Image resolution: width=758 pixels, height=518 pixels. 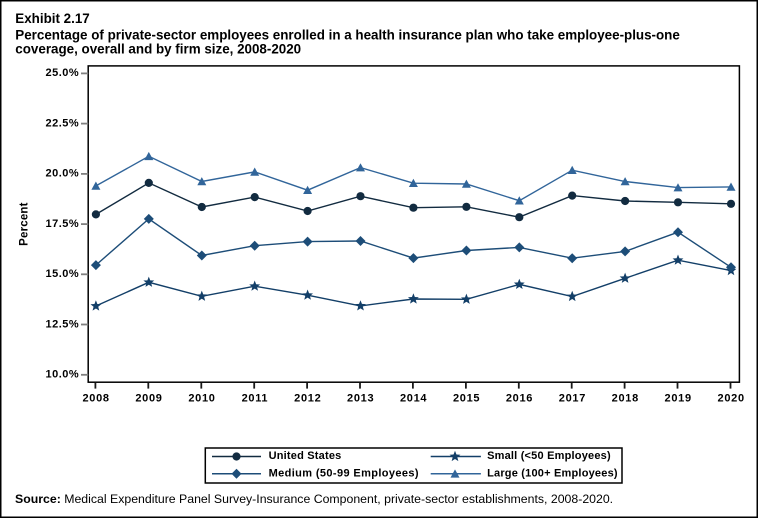 I want to click on svg-text: 2019, so click(x=678, y=398).